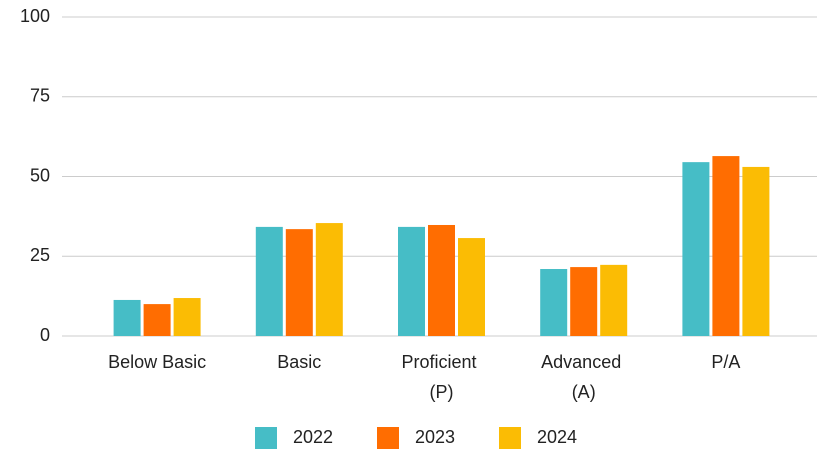  I want to click on legend-label: 2022, so click(313, 437).